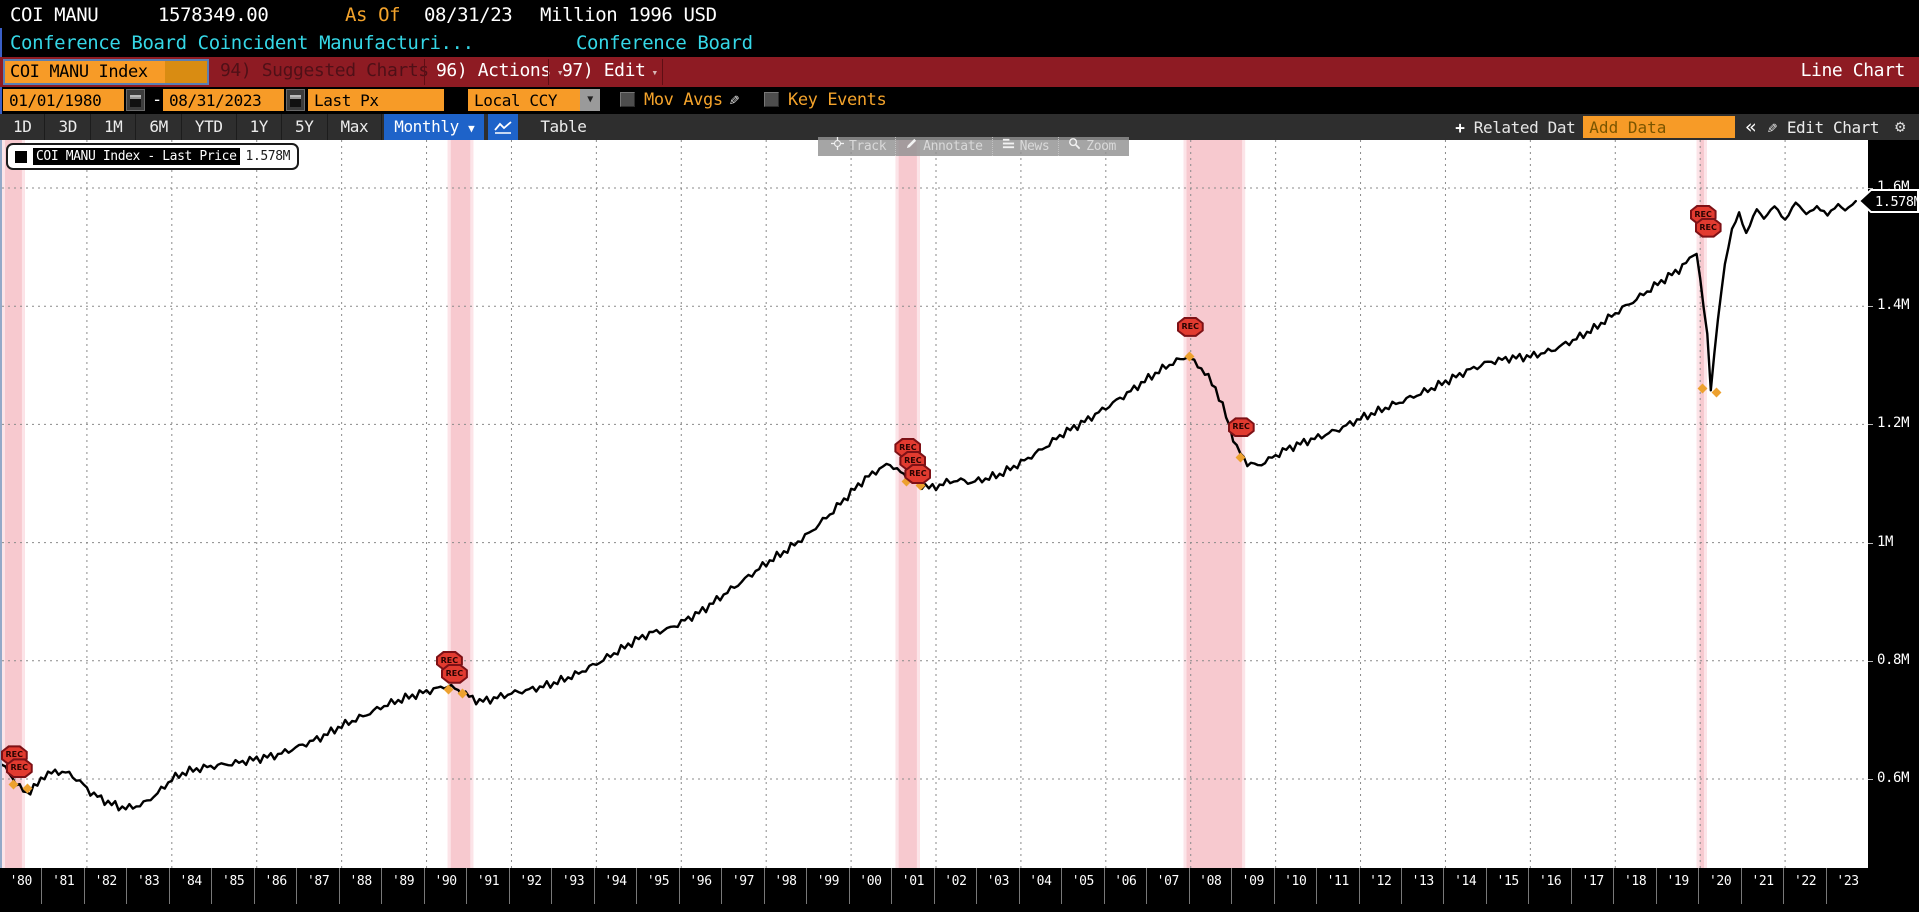 This screenshot has height=912, width=1919. Describe the element at coordinates (260, 127) in the screenshot. I see `period-tab-1y: 1Y` at that location.